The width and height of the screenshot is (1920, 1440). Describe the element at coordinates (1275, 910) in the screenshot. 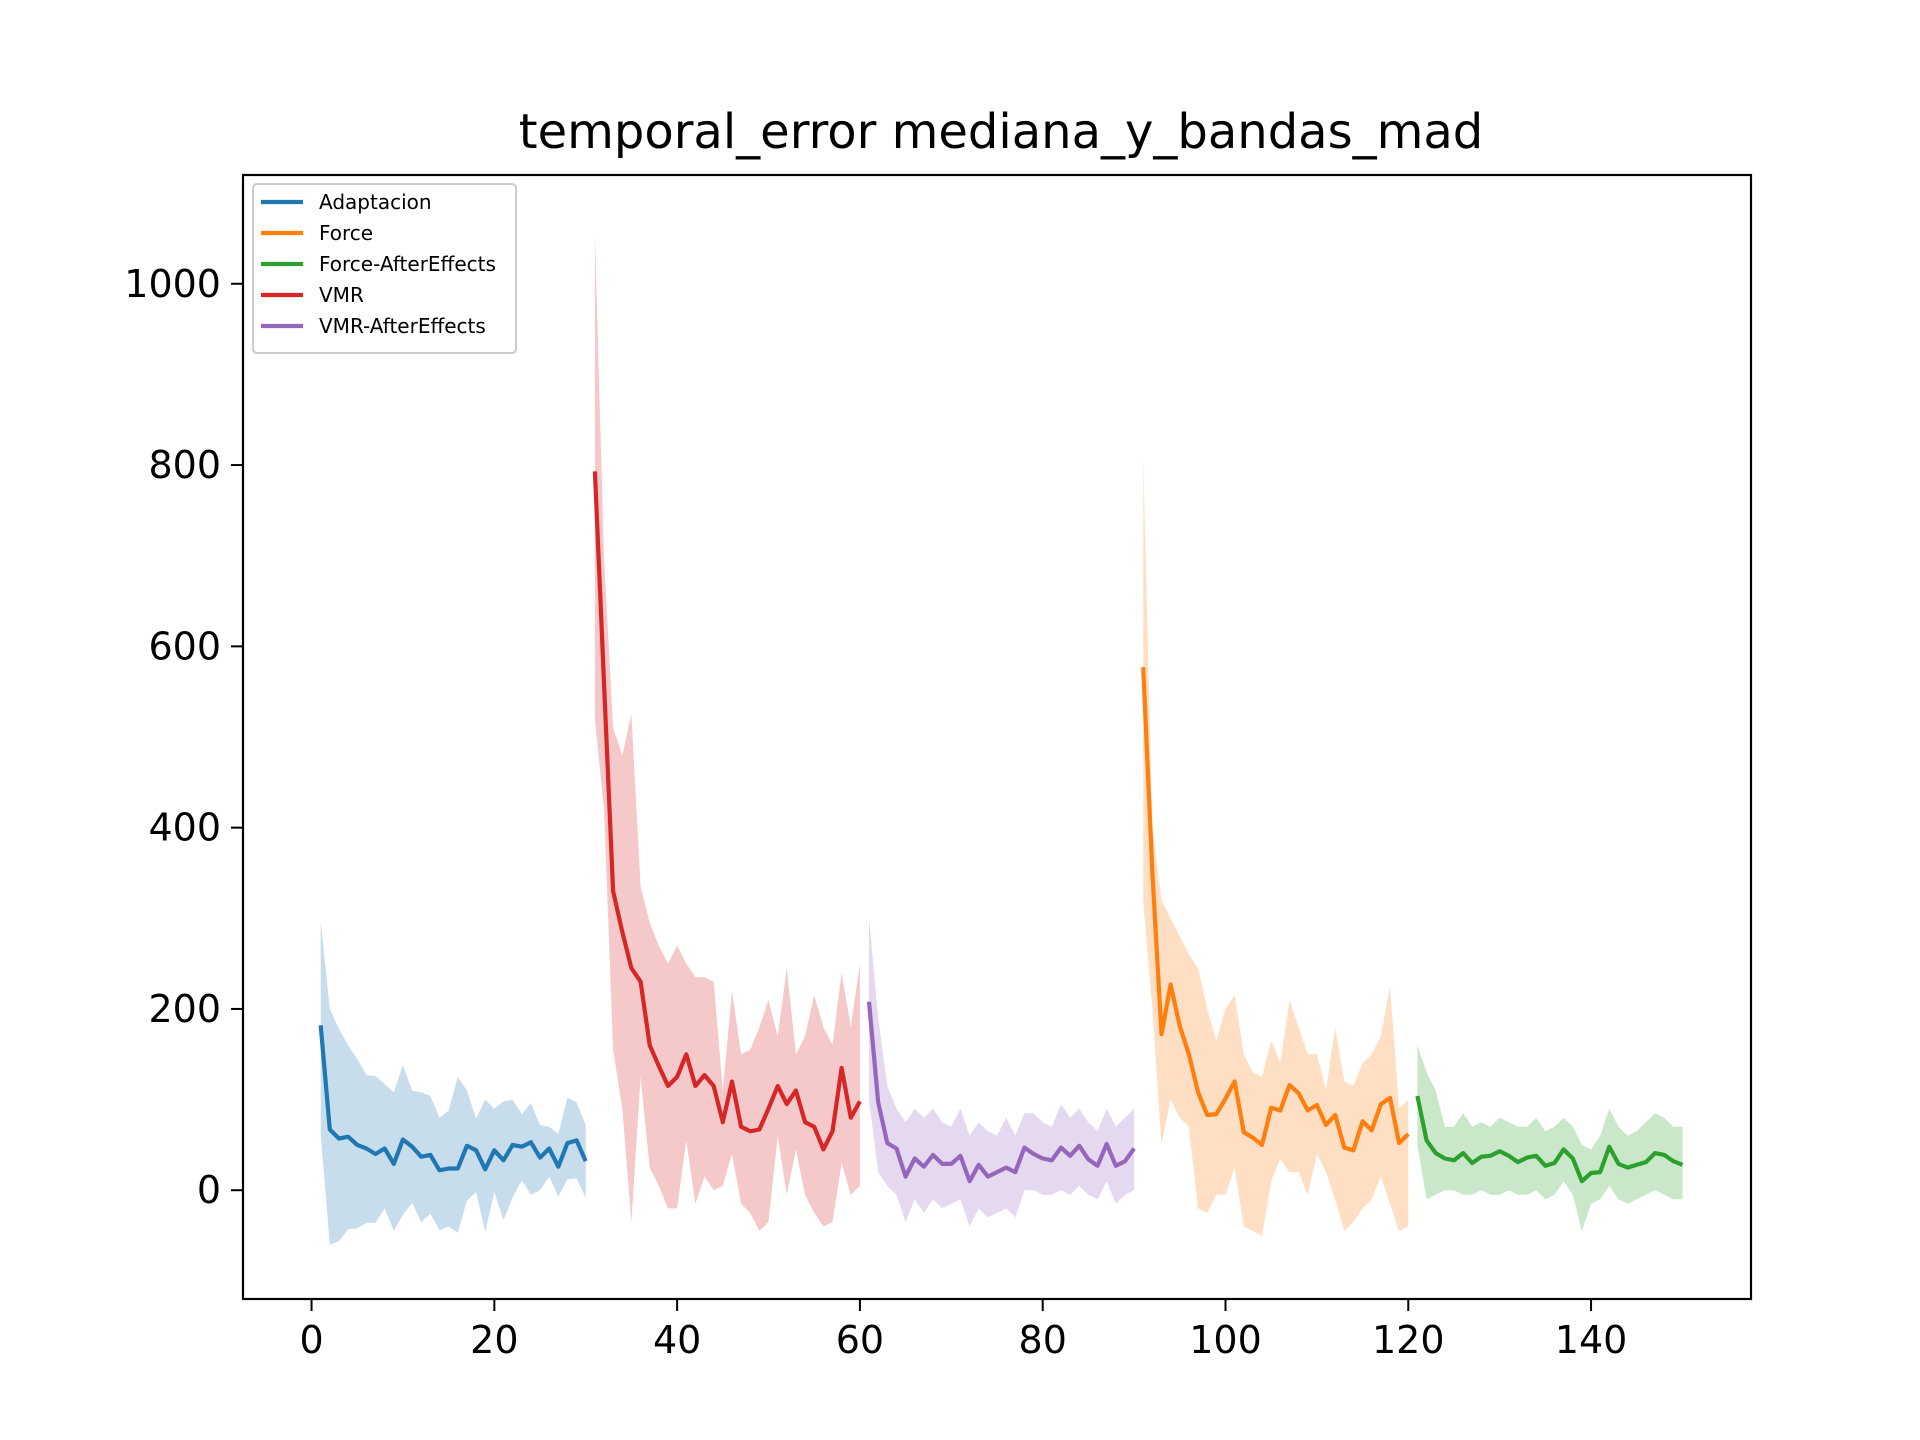

I see `series-line-force` at that location.